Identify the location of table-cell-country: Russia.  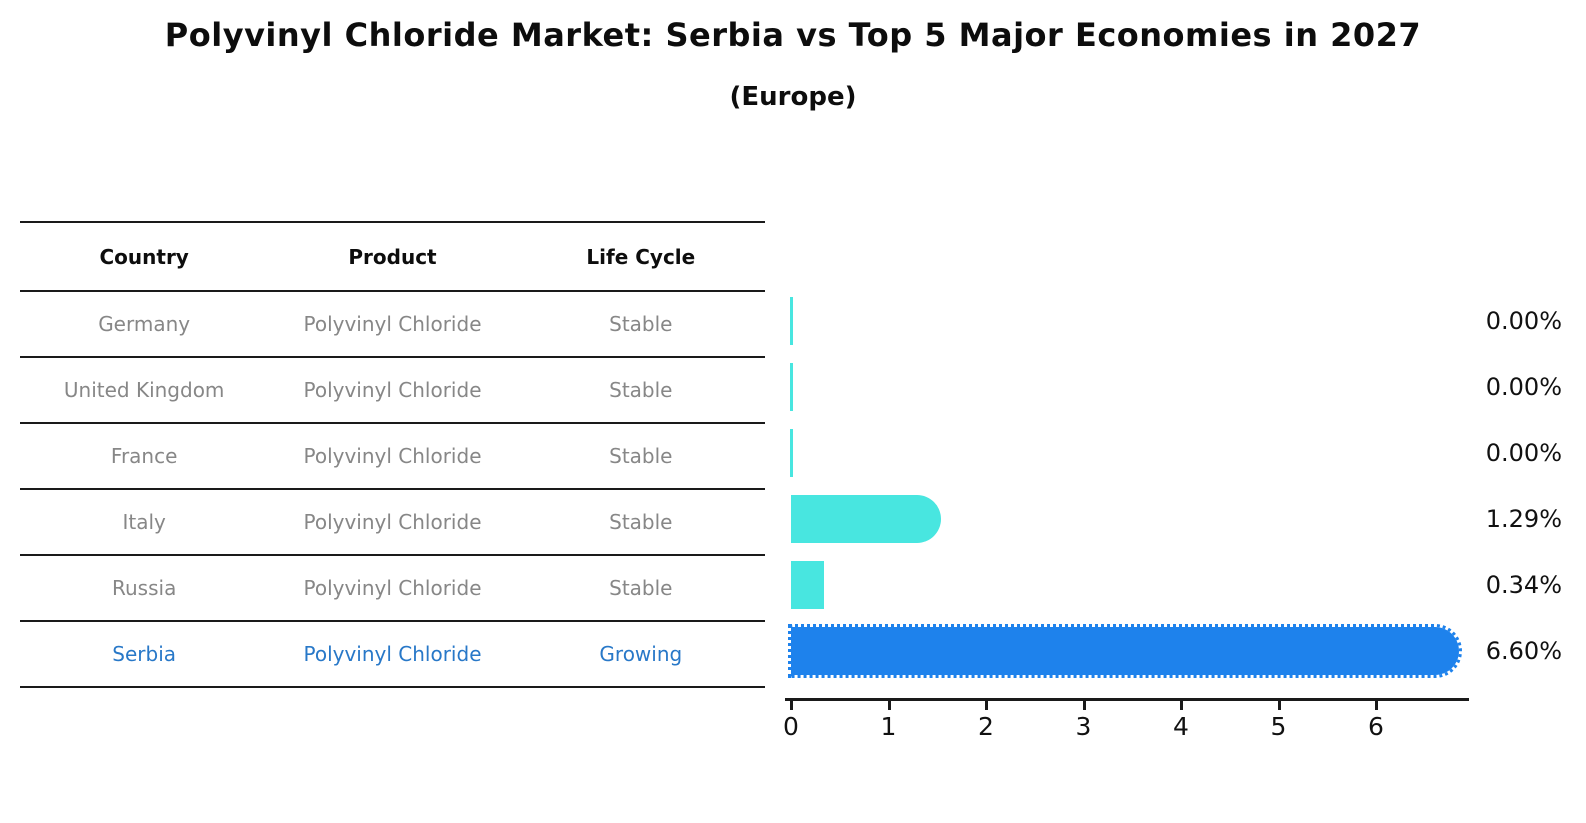
(144, 588).